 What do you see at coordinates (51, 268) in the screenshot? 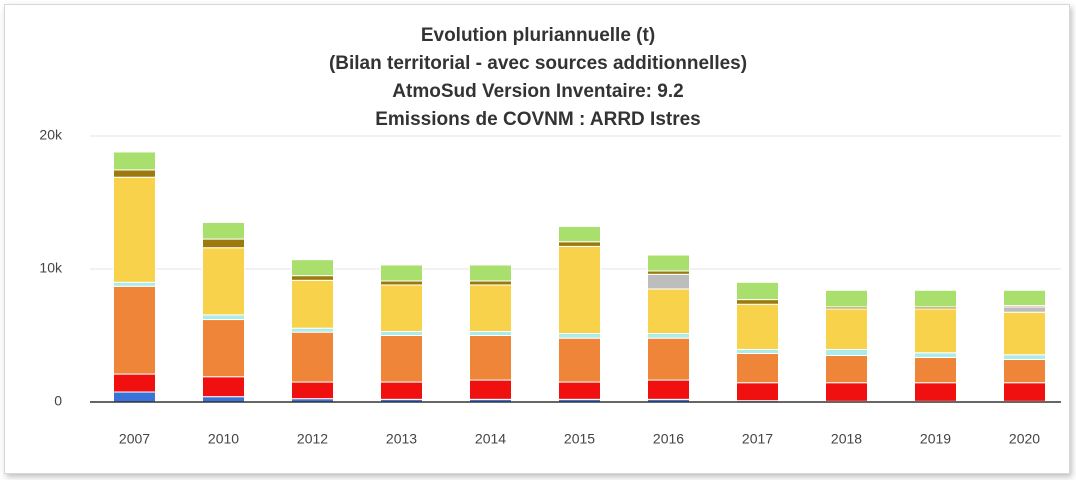
I see `y-tick-label: 10k` at bounding box center [51, 268].